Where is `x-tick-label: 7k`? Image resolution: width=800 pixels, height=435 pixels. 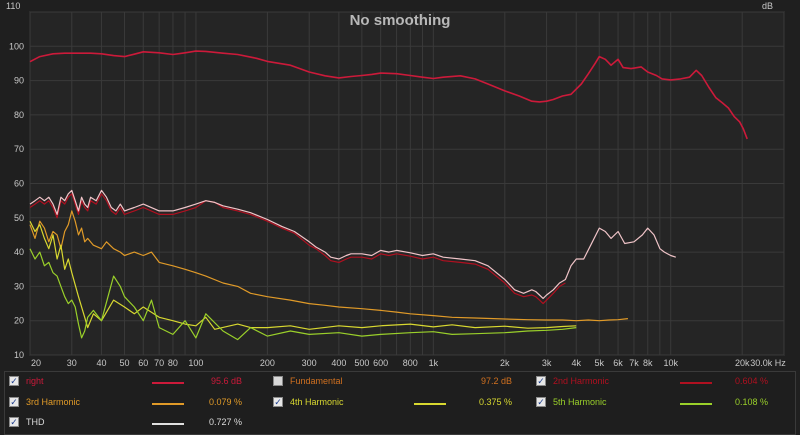 x-tick-label: 7k is located at coordinates (634, 363).